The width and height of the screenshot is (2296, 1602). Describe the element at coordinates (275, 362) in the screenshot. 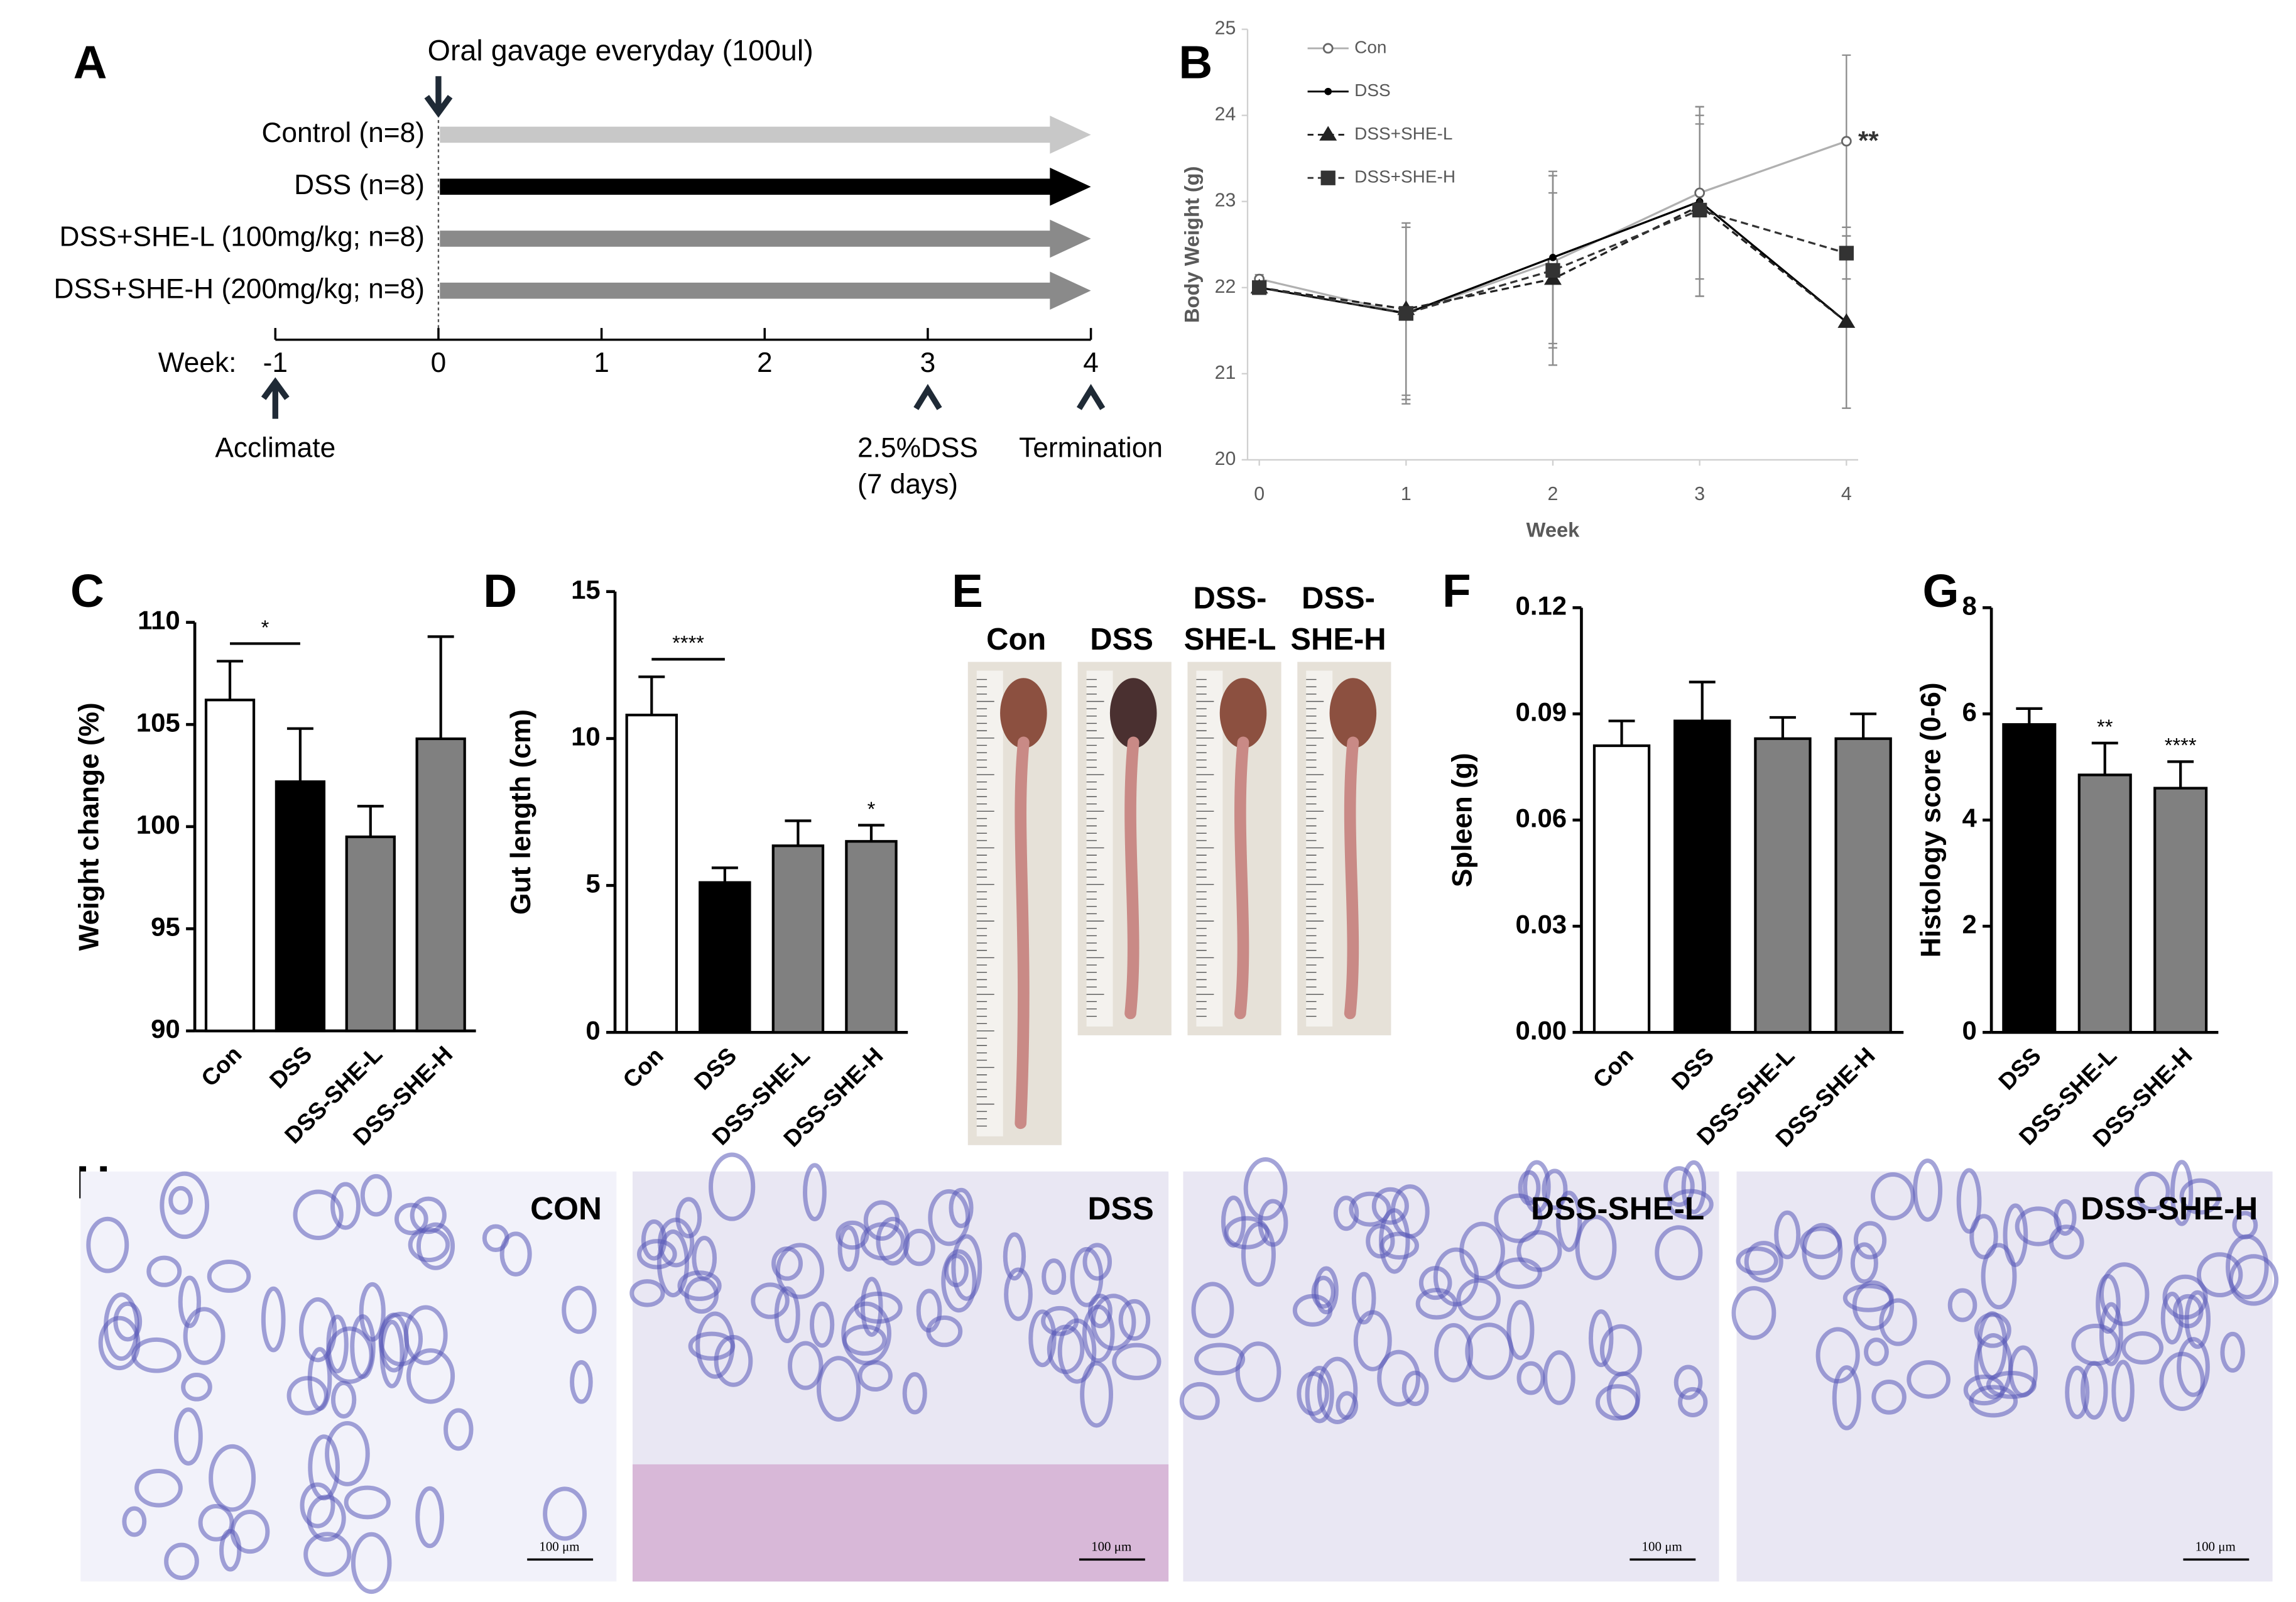

I see `timeline-tick-label: -1` at that location.